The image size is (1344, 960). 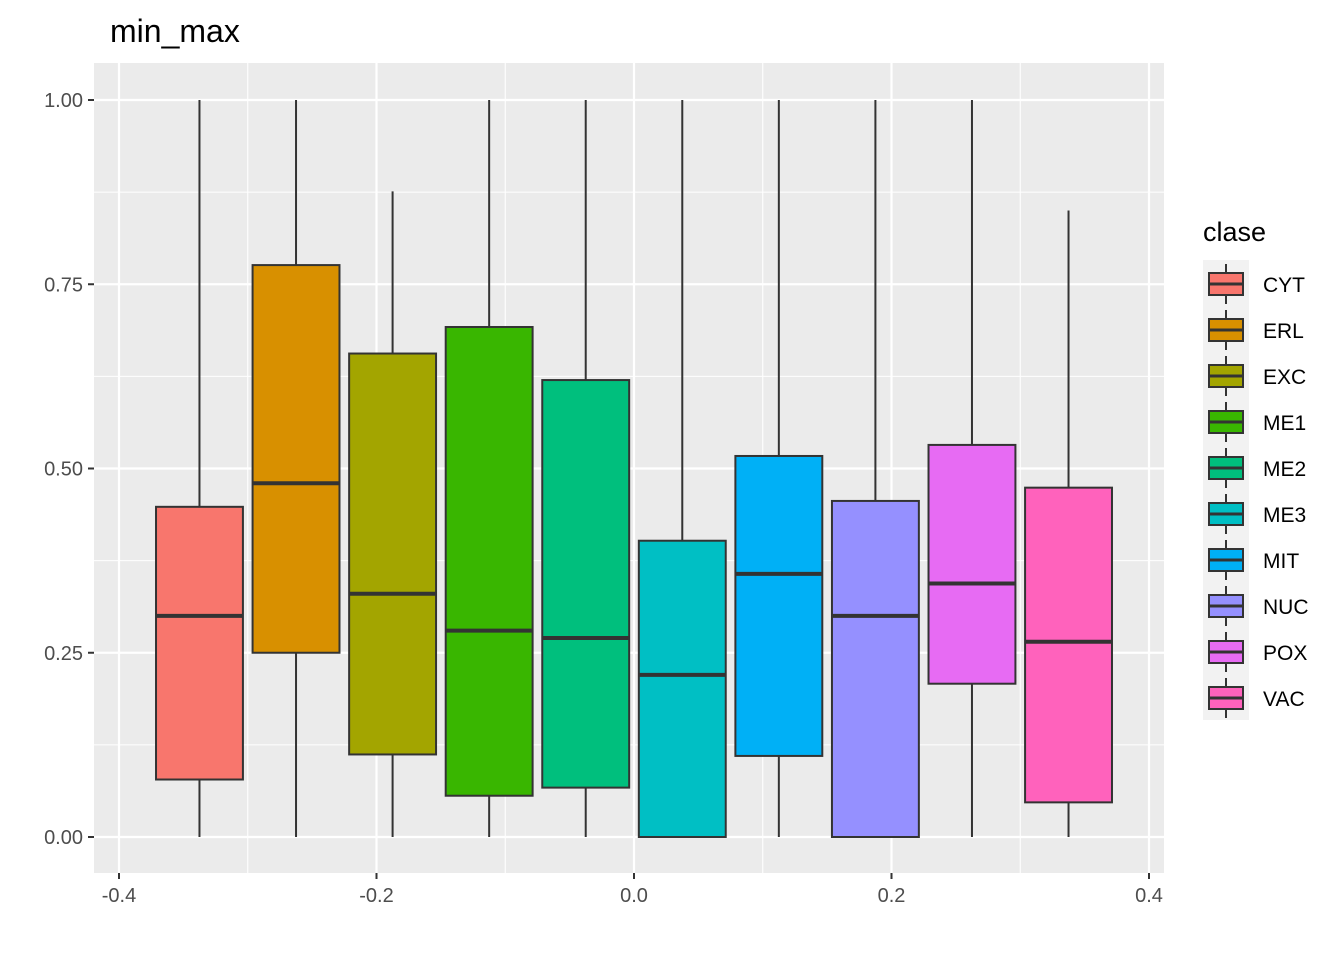 I want to click on x-tick-label: -0.4, so click(x=119, y=896).